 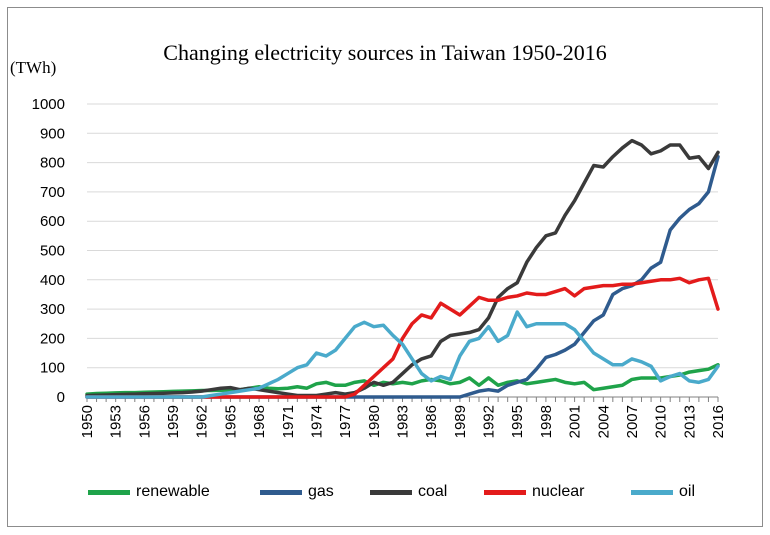 I want to click on y-tick-label: 800, so click(x=52, y=163).